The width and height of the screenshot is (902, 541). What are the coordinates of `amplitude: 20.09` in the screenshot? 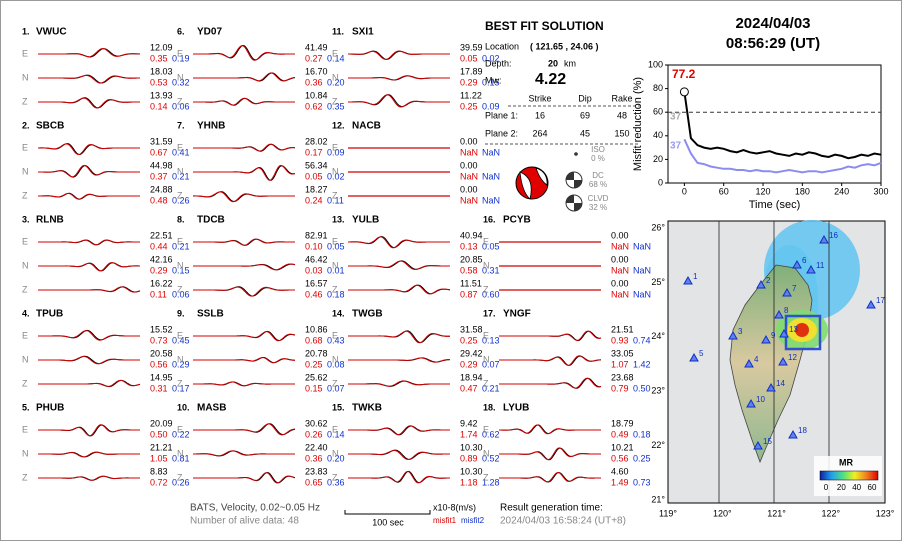 It's located at (161, 423).